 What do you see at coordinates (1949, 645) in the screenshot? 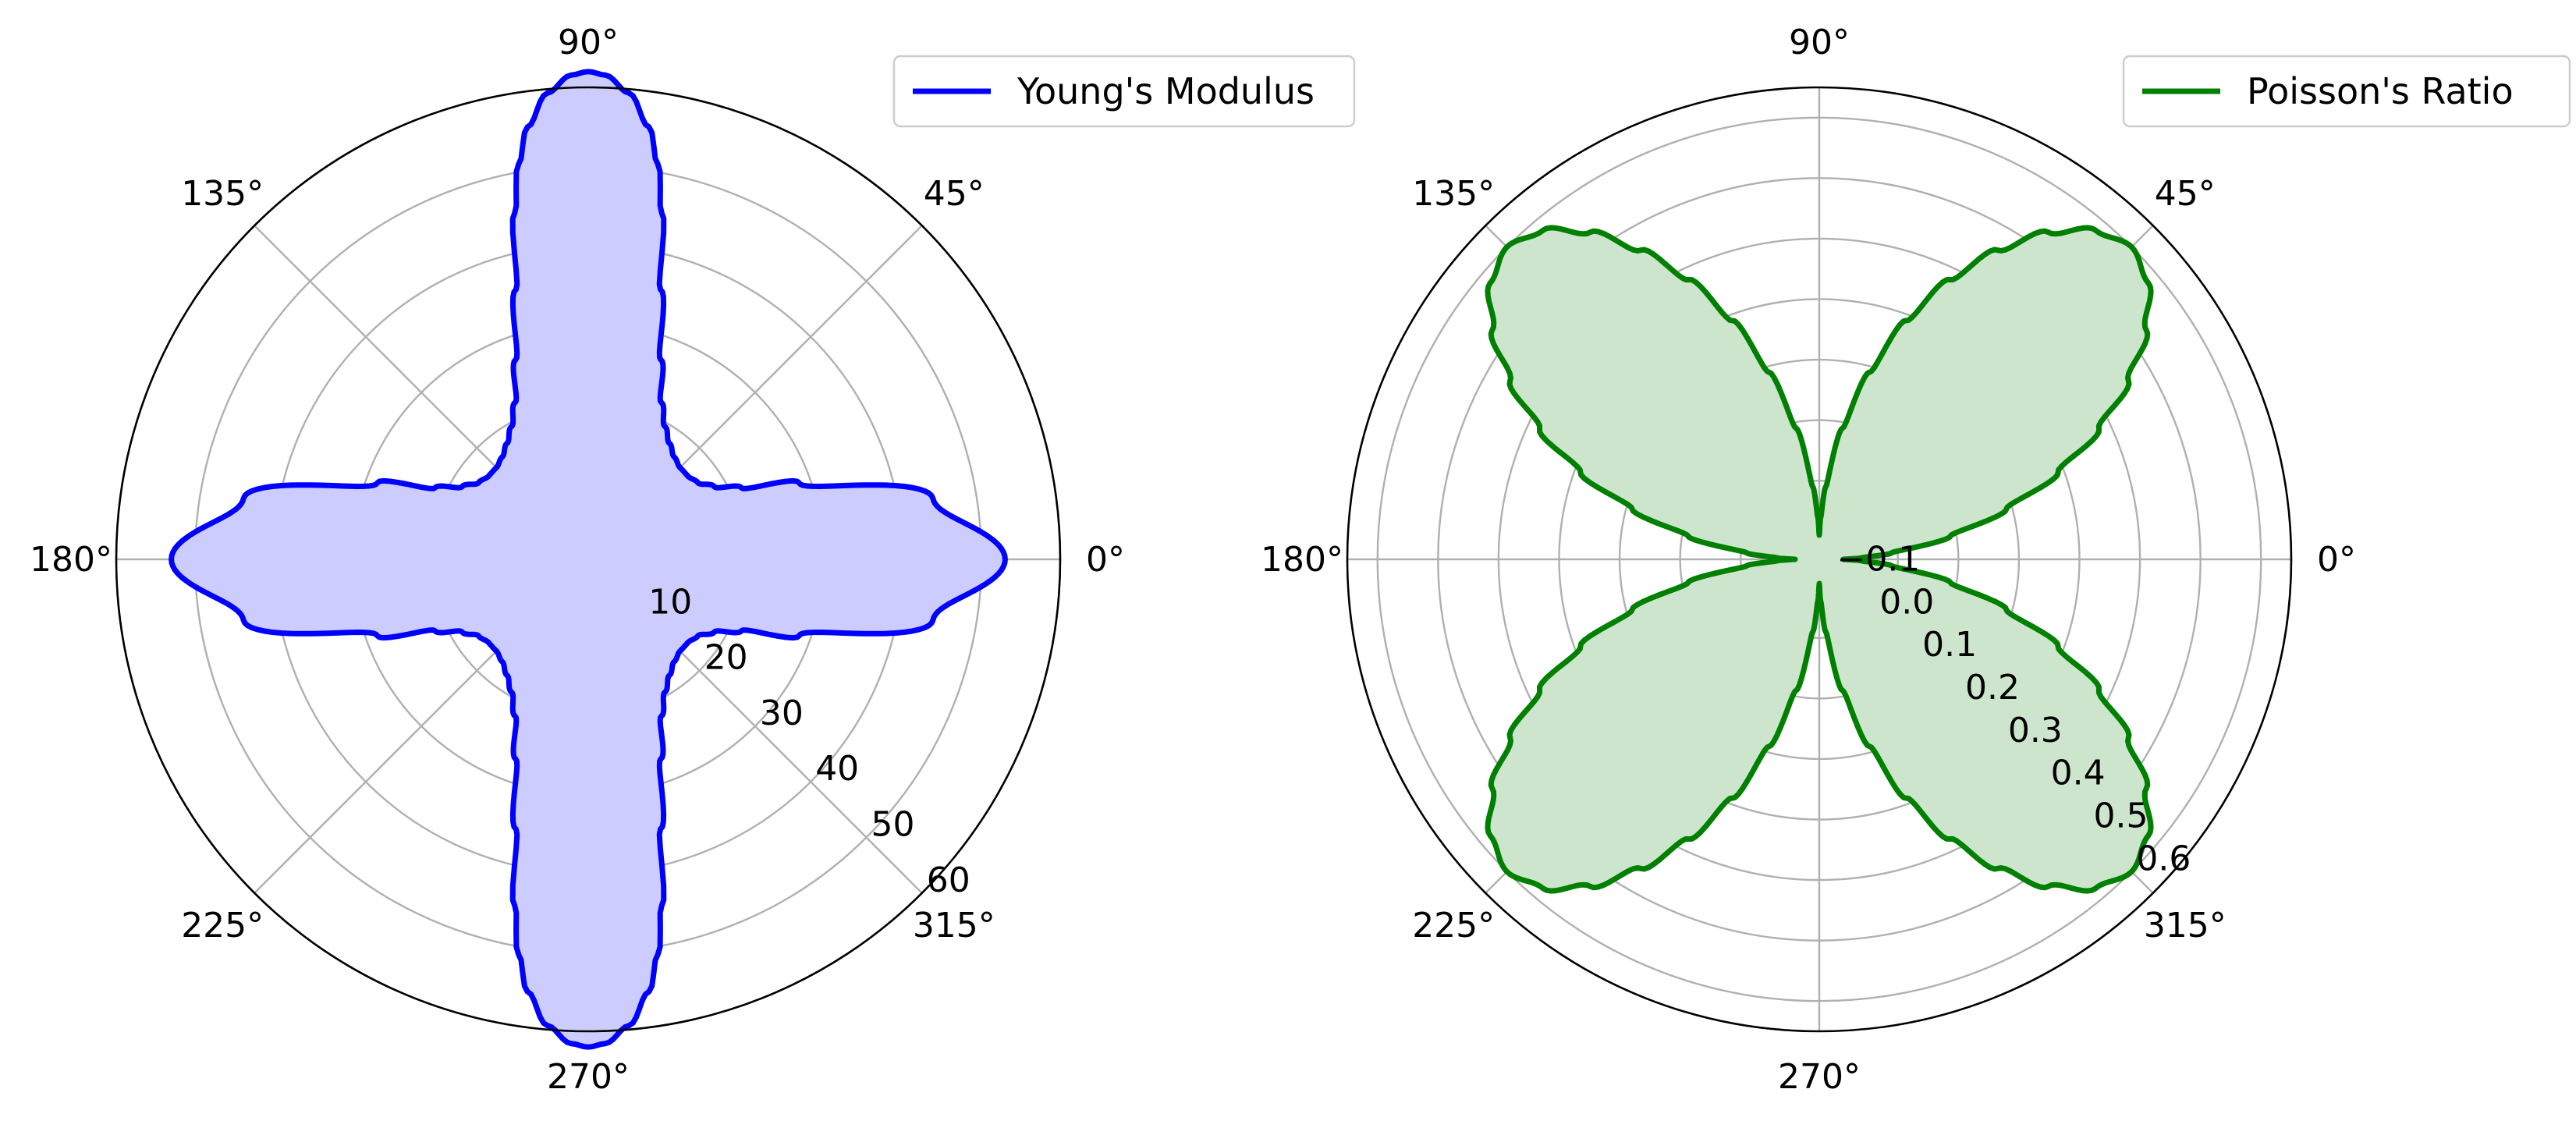
I see `radial-tick-label: 0.1` at bounding box center [1949, 645].